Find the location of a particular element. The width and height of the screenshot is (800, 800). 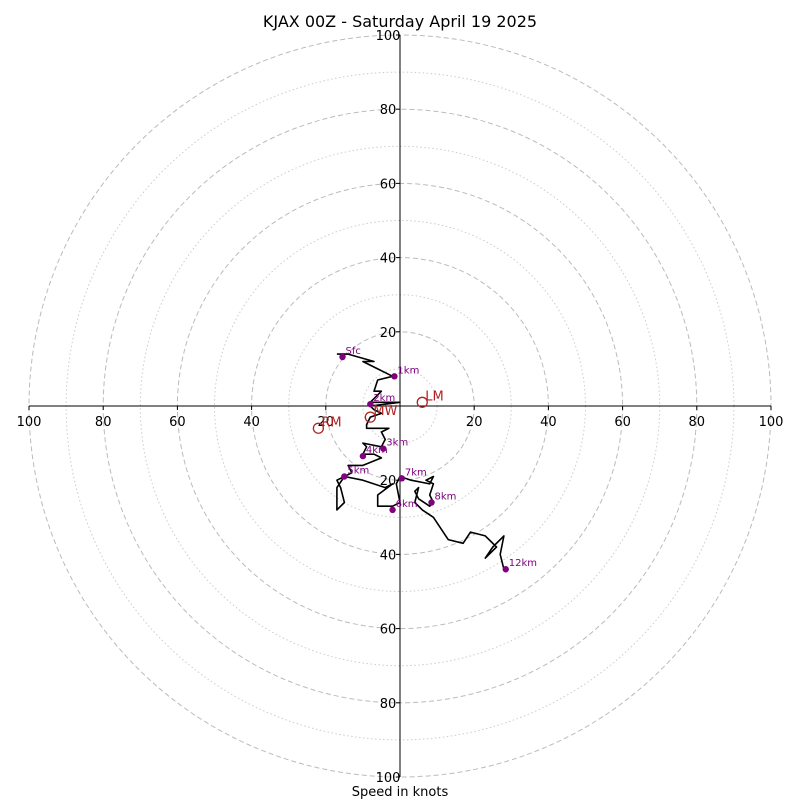

x-axis-label: Speed in knots is located at coordinates (400, 792).